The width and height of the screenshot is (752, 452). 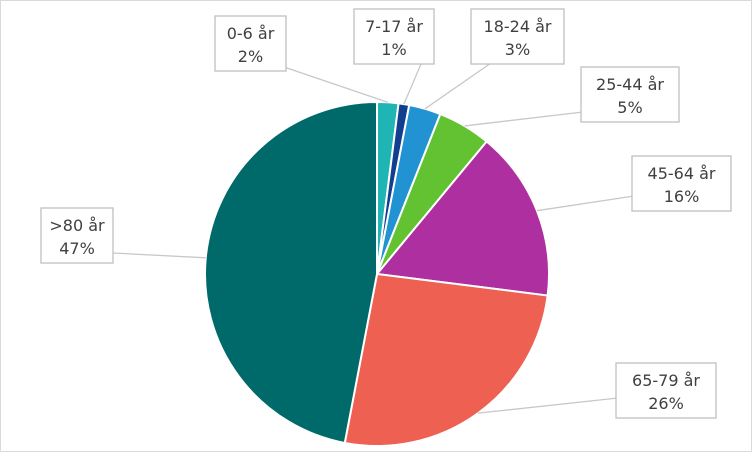 What do you see at coordinates (666, 380) in the screenshot?
I see `slice-category-label: 65-79 år` at bounding box center [666, 380].